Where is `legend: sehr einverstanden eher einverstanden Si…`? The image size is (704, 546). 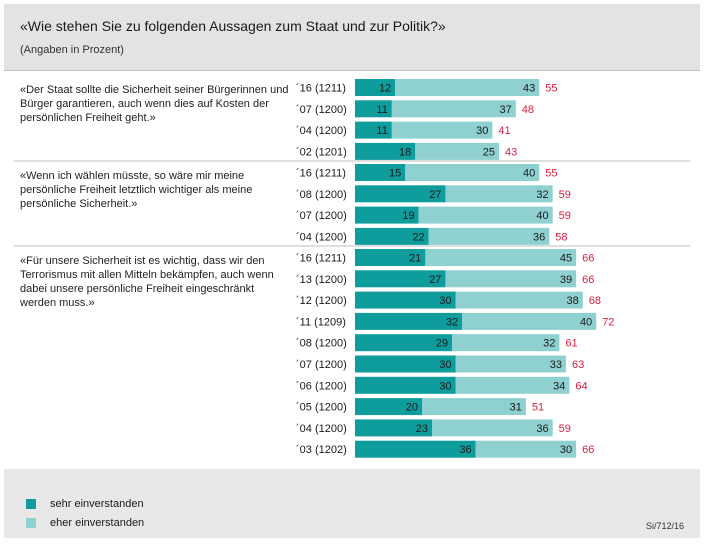 legend: sehr einverstanden eher einverstanden Si… is located at coordinates (352, 511).